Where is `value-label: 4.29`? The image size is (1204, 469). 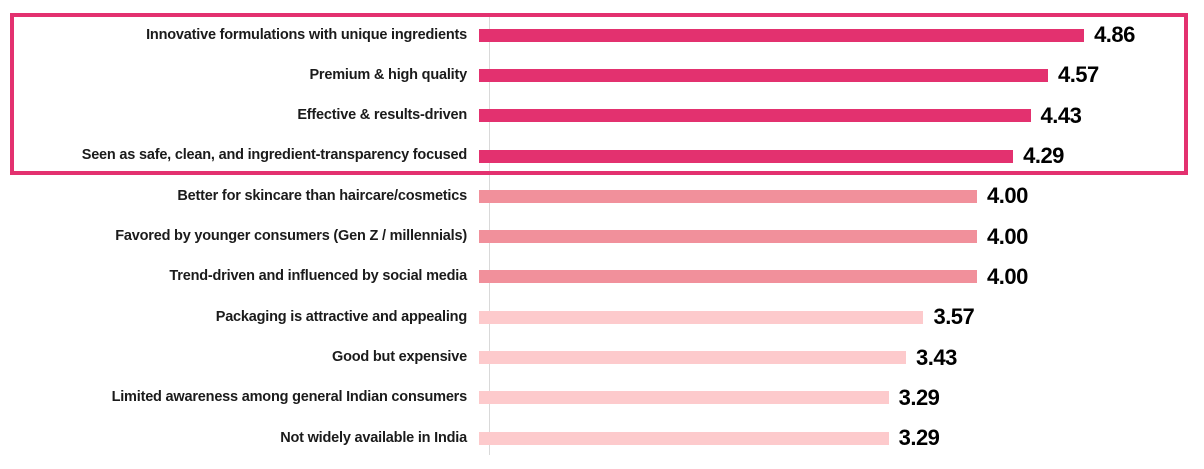
value-label: 4.29 is located at coordinates (1043, 156).